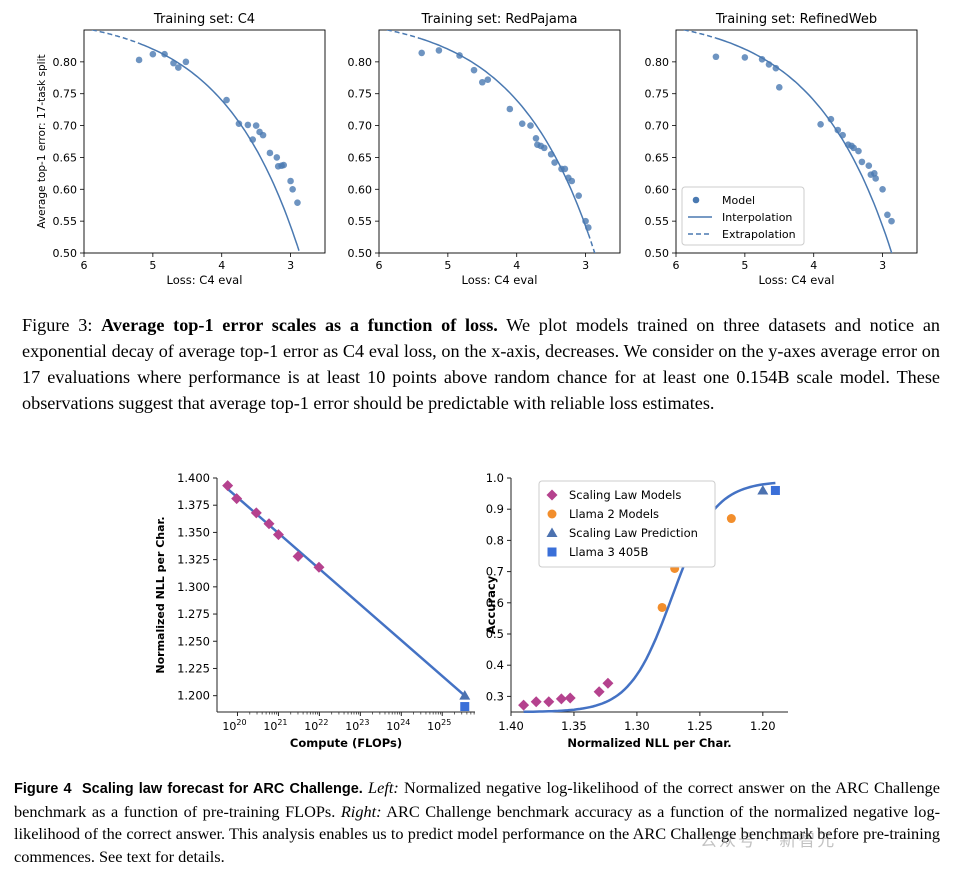 Image resolution: width=960 pixels, height=875 pixels. Describe the element at coordinates (495, 603) in the screenshot. I see `y-tick-label: 0.6` at that location.